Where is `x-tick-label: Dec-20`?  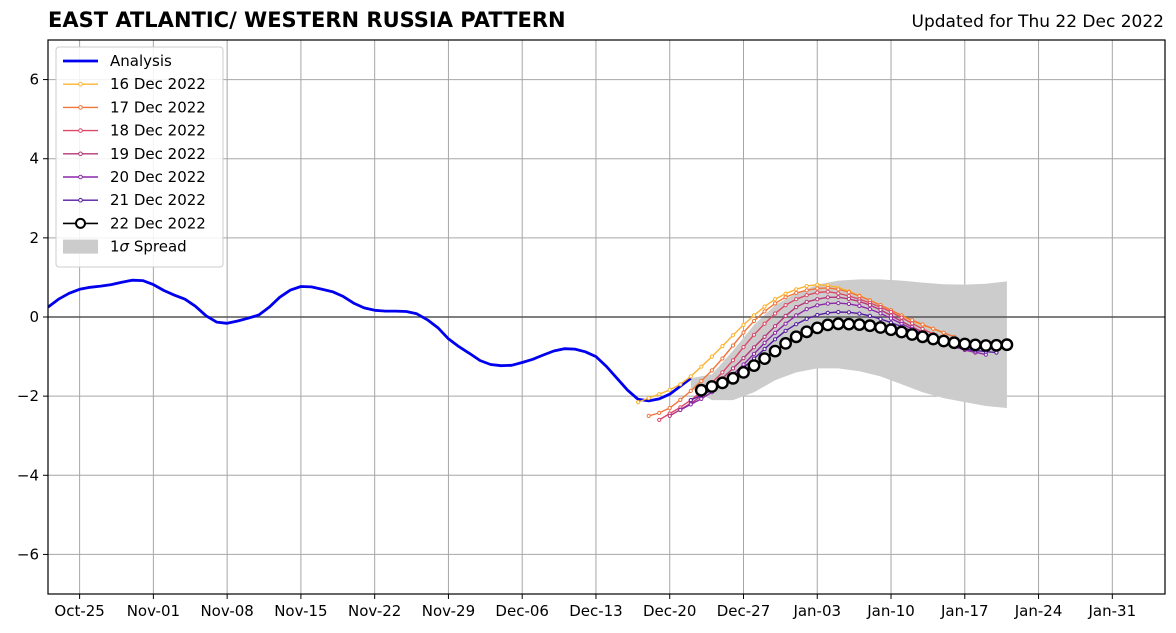 x-tick-label: Dec-20 is located at coordinates (670, 611).